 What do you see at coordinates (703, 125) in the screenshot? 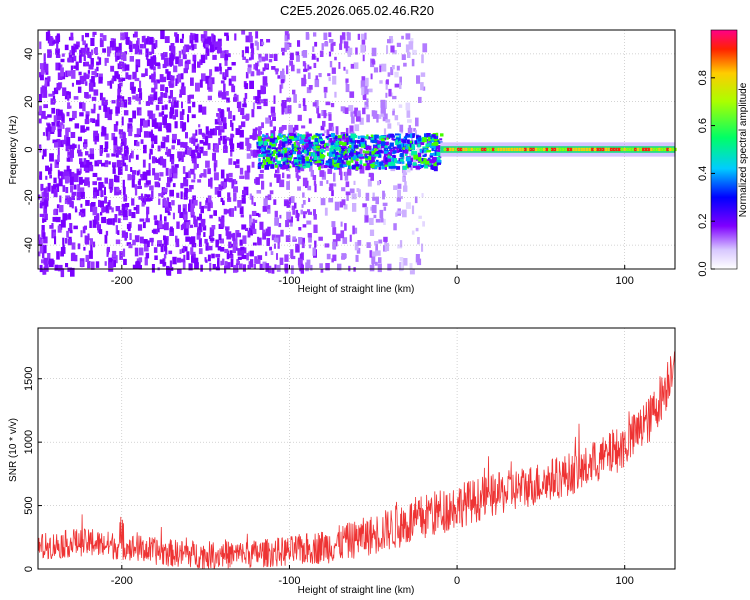
I see `colorbar-tick-label: 0.6` at bounding box center [703, 125].